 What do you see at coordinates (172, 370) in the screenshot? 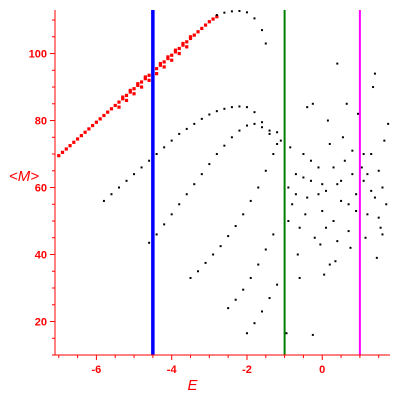
I see `x-tick-label: -4` at bounding box center [172, 370].